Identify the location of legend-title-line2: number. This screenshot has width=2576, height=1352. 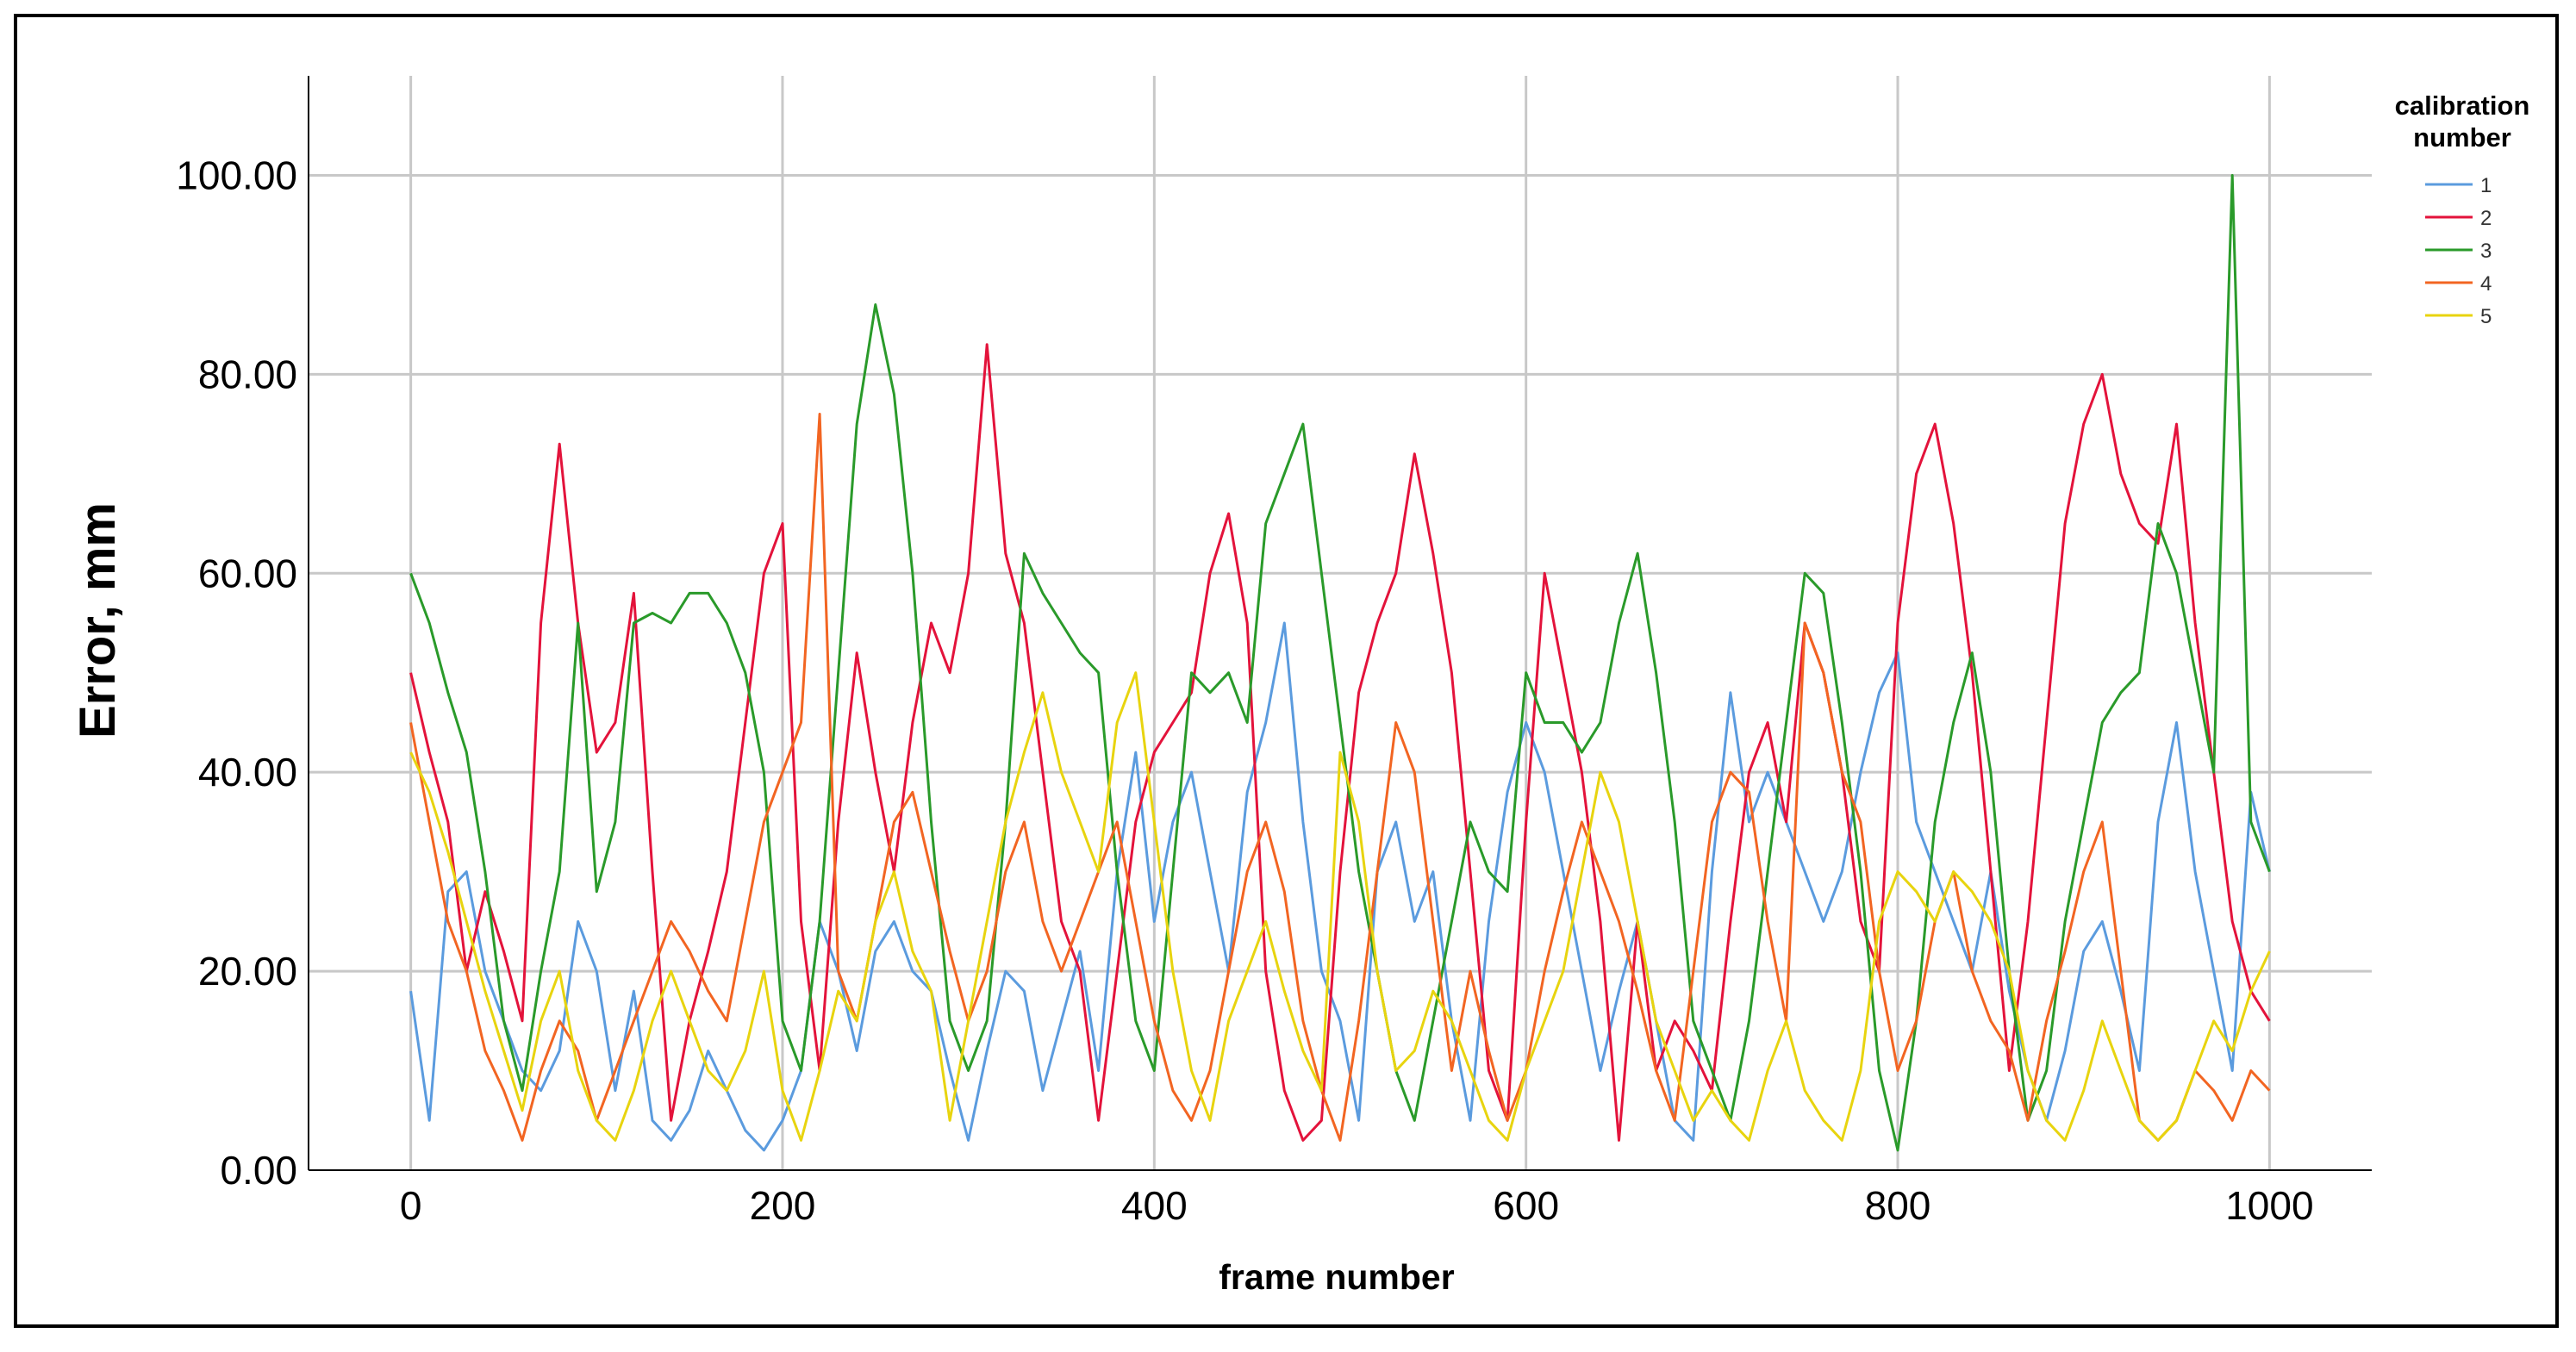
(2462, 137).